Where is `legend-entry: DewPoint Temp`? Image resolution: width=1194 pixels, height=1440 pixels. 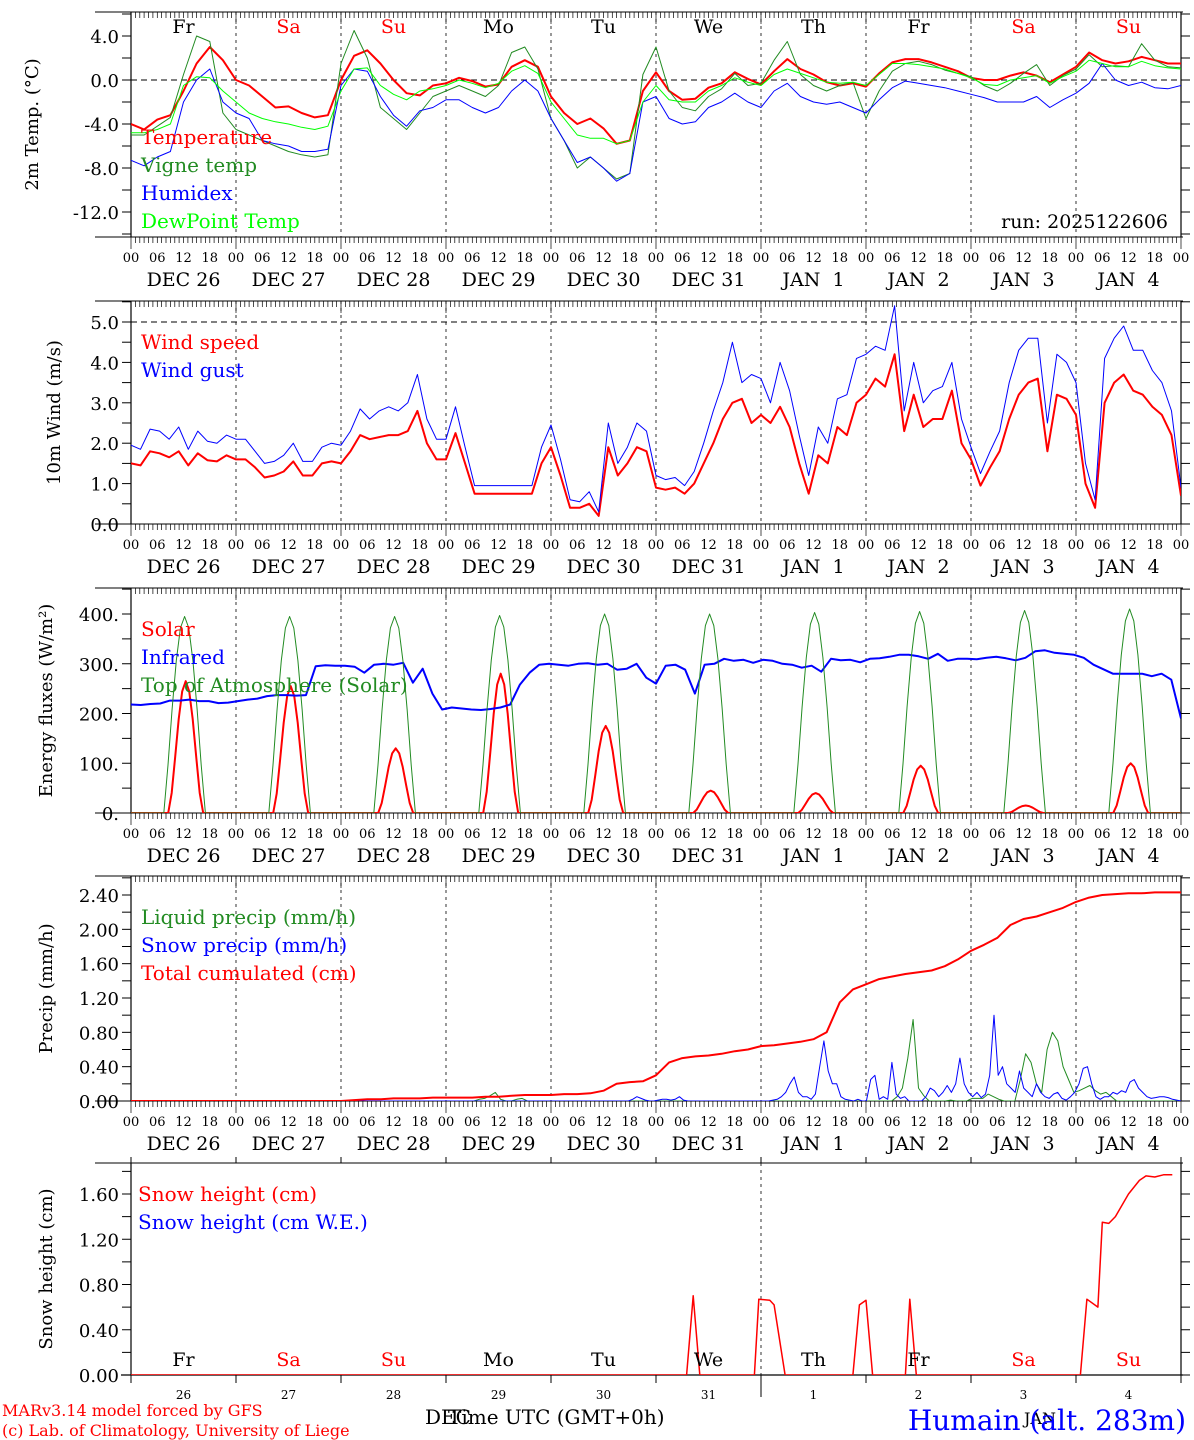 legend-entry: DewPoint Temp is located at coordinates (220, 221).